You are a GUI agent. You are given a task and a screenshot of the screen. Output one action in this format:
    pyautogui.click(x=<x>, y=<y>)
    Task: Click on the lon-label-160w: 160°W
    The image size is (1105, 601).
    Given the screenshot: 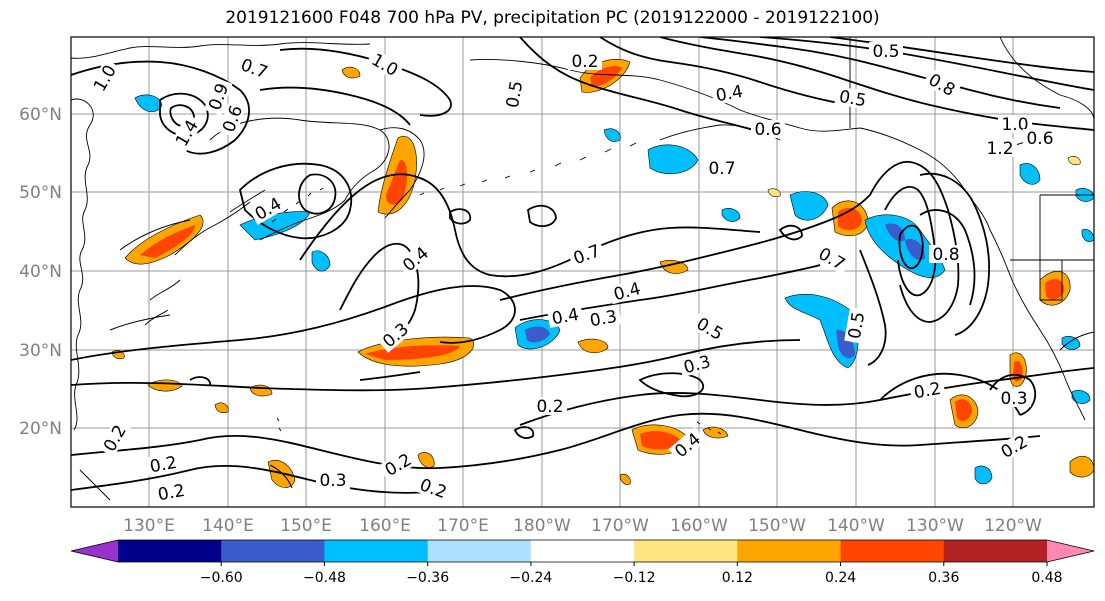 What is the action you would take?
    pyautogui.click(x=699, y=526)
    